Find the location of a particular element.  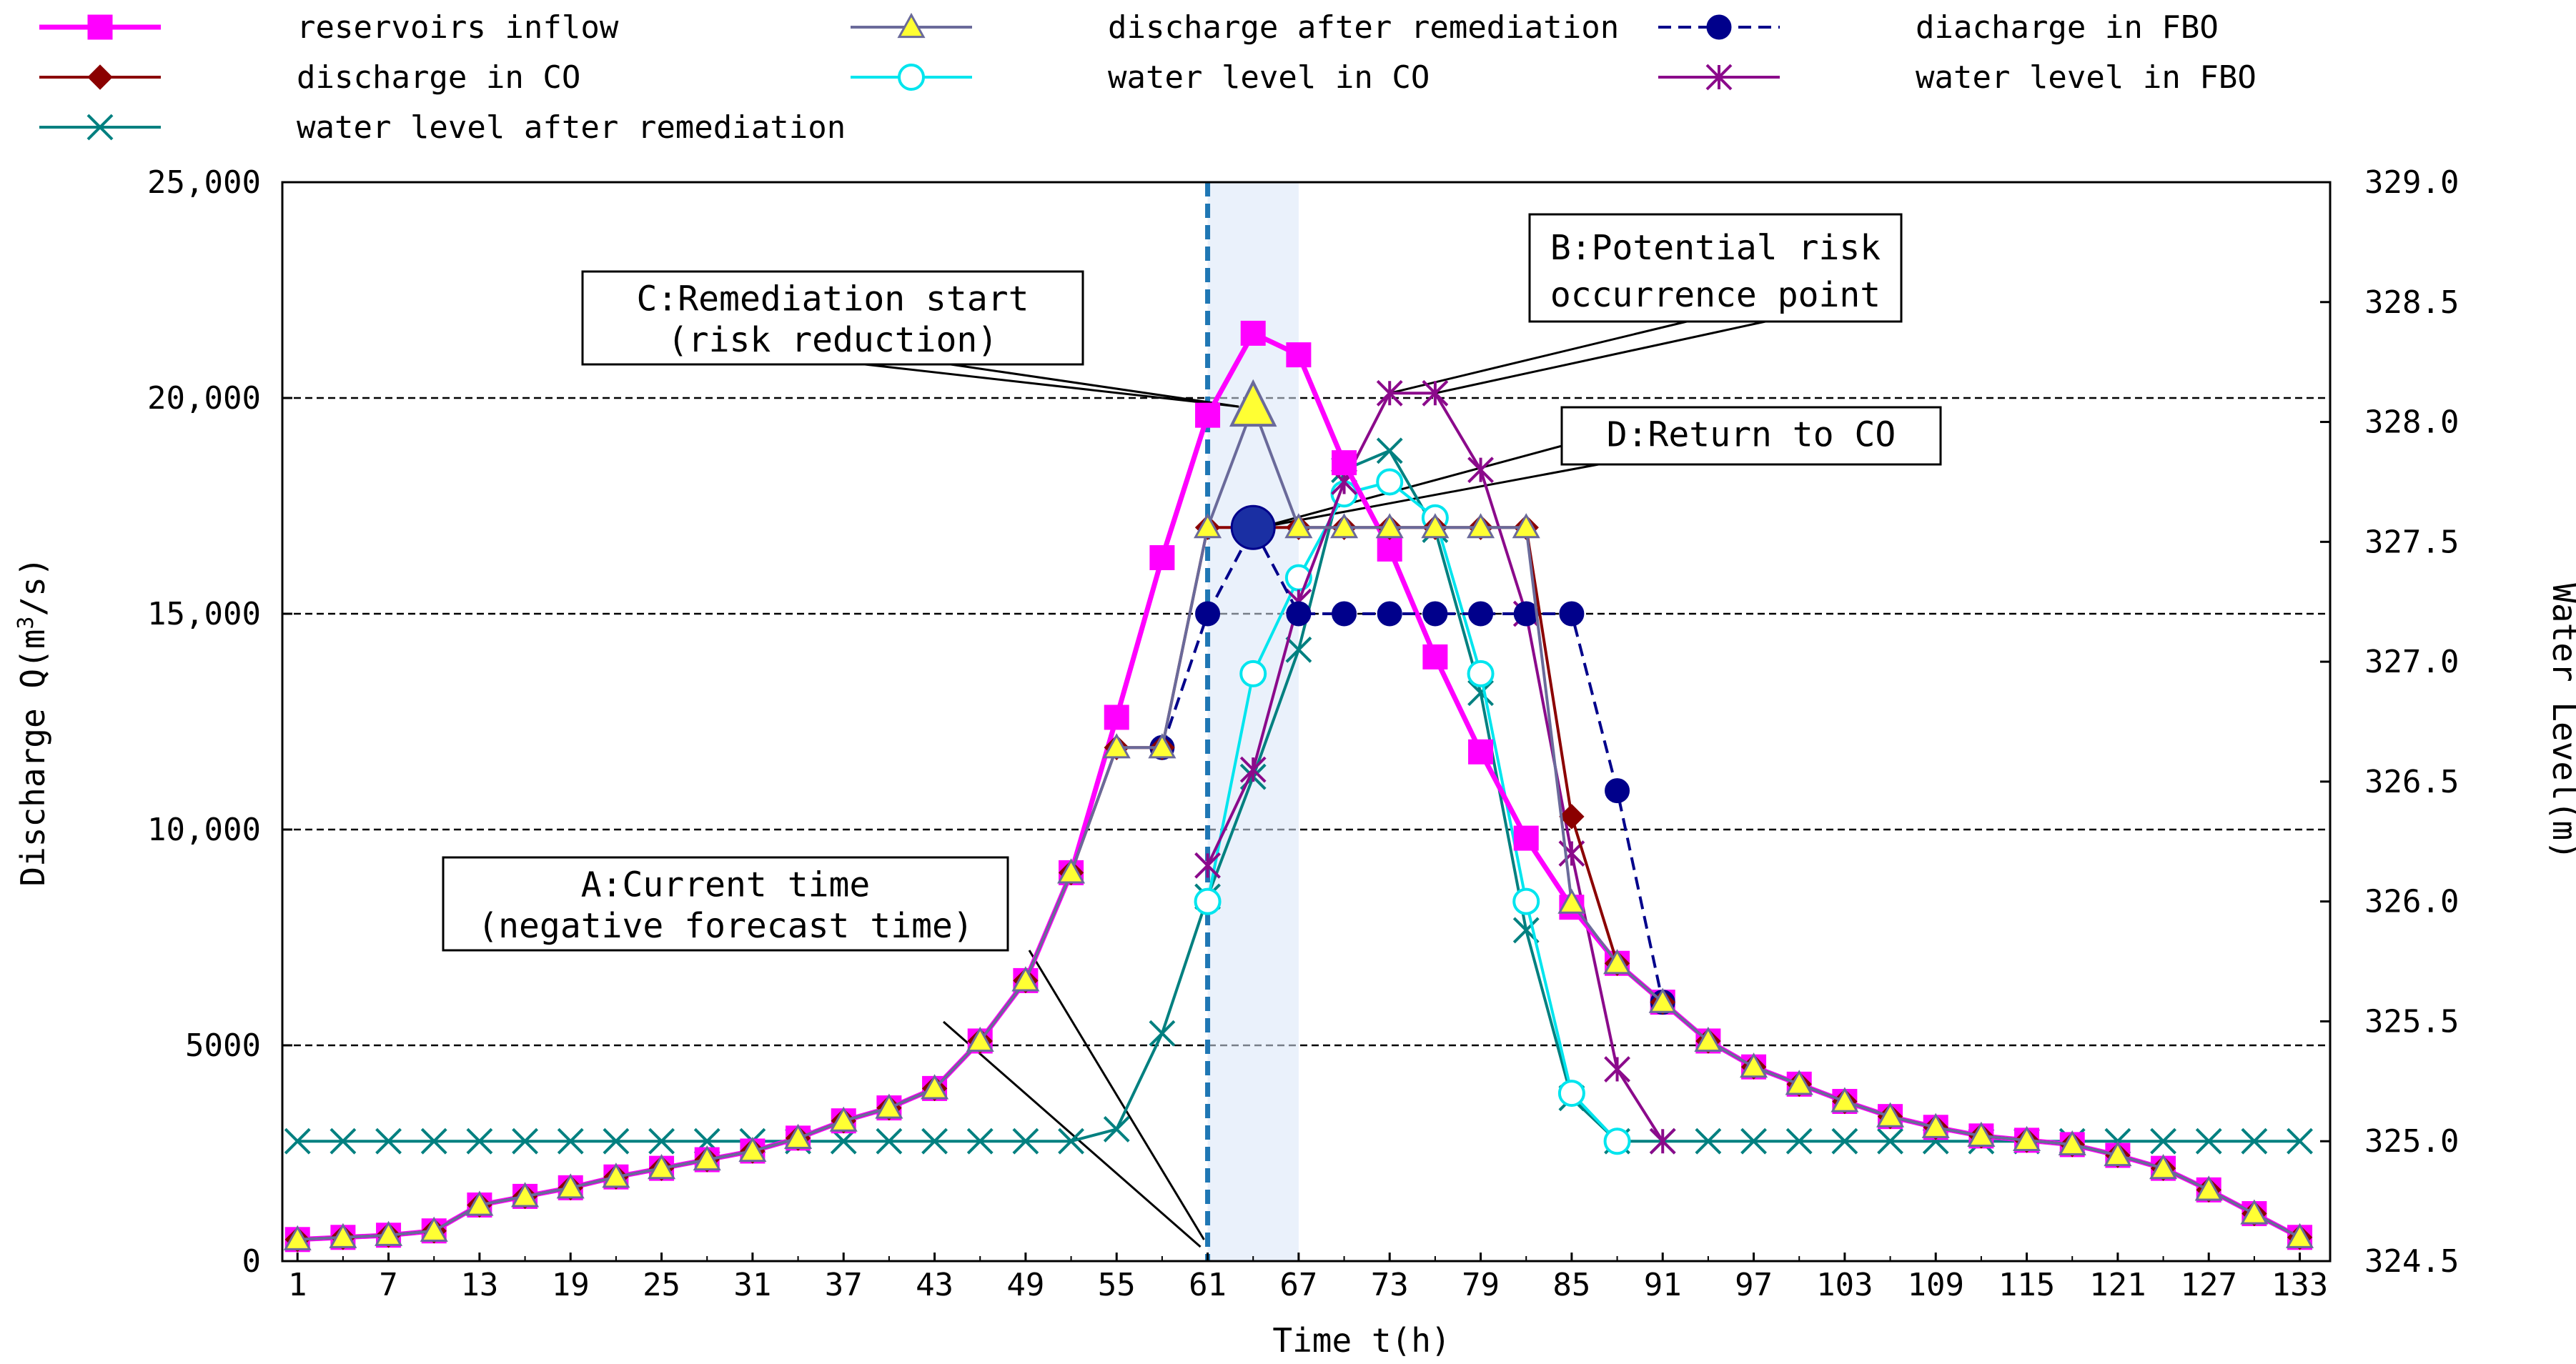

x-tick-label: 31 is located at coordinates (752, 1285).